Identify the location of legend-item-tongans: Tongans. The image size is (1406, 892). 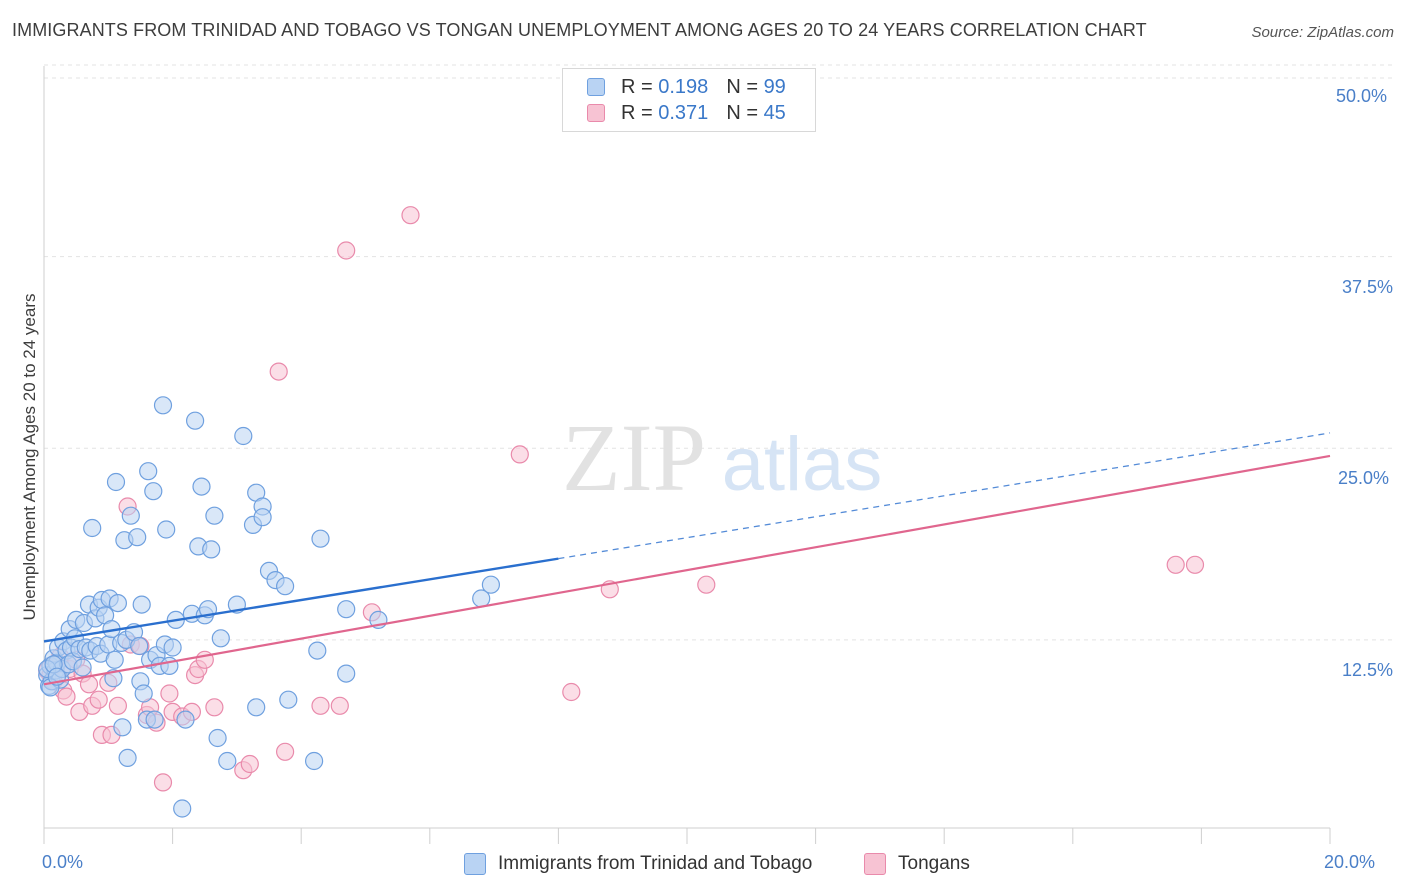
(917, 864).